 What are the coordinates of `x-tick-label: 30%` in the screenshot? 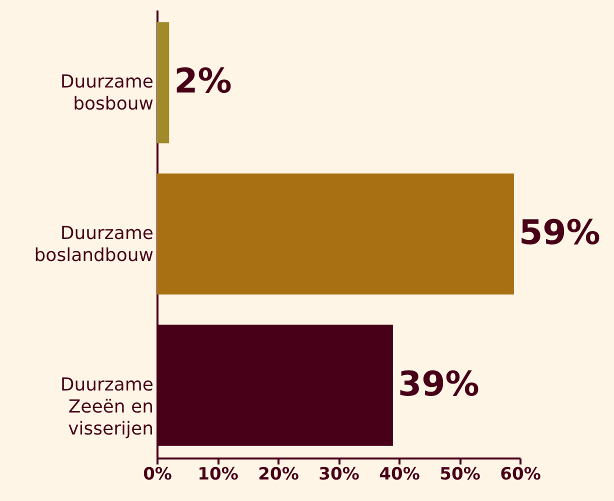 It's located at (339, 474).